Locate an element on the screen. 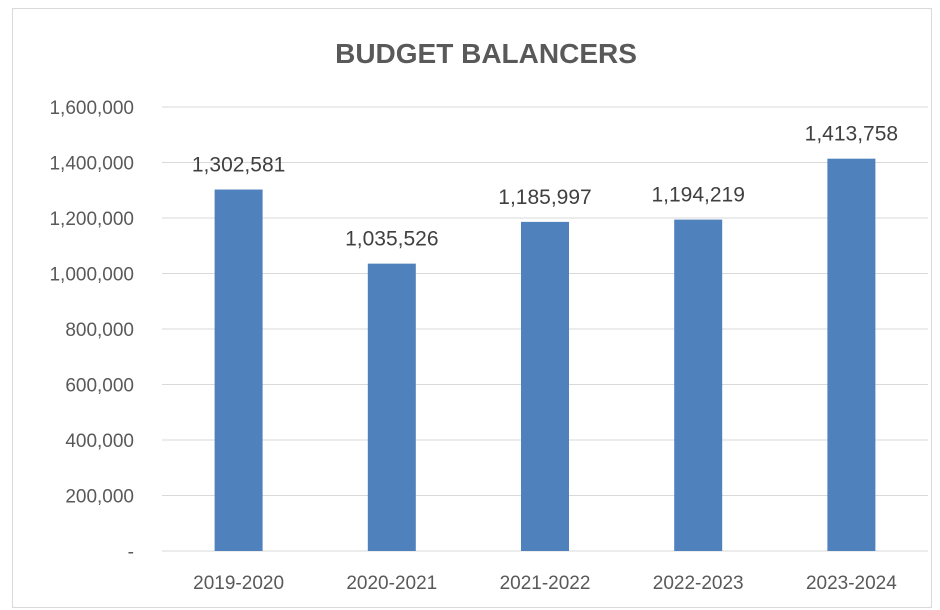  data-label: 1,185,997 is located at coordinates (544, 197).